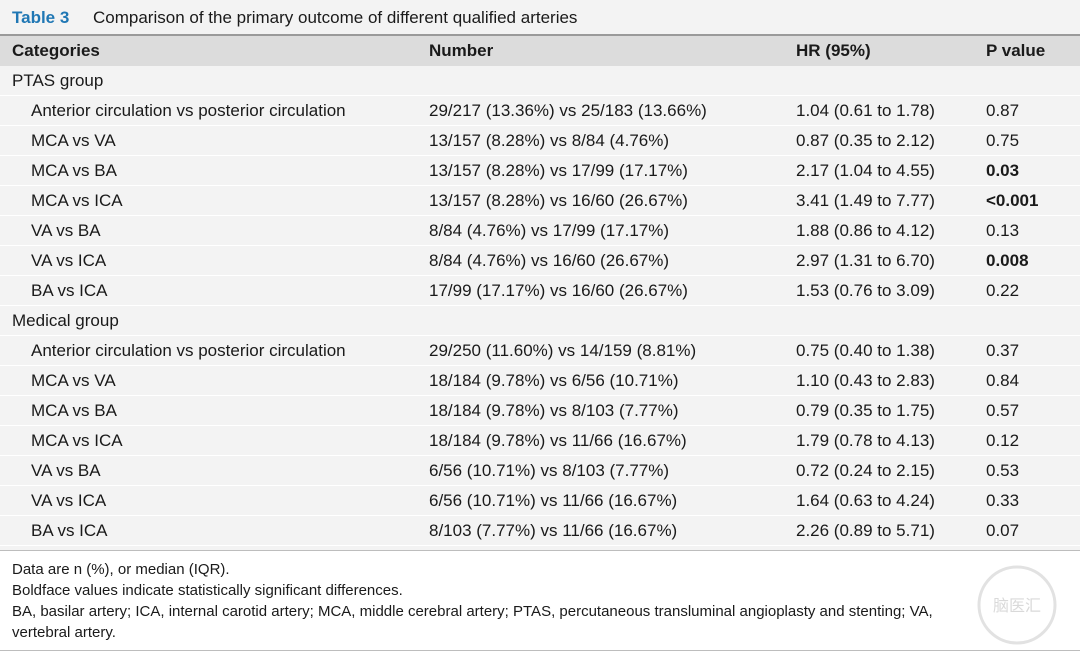 The height and width of the screenshot is (658, 1080). I want to click on circle-logo-watermark-icon: 脑医汇, so click(1017, 605).